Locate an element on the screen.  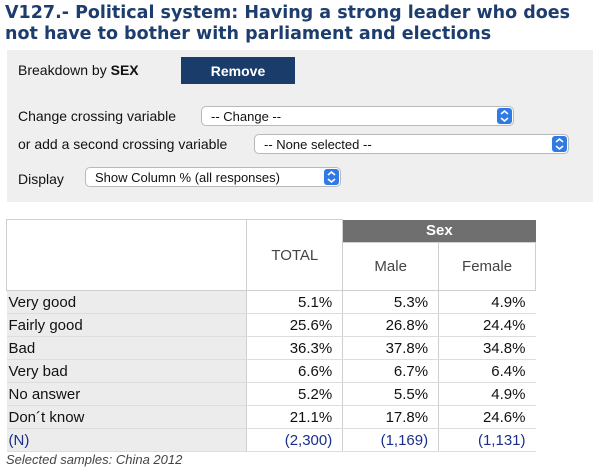
female-value: 24.6% is located at coordinates (487, 417).